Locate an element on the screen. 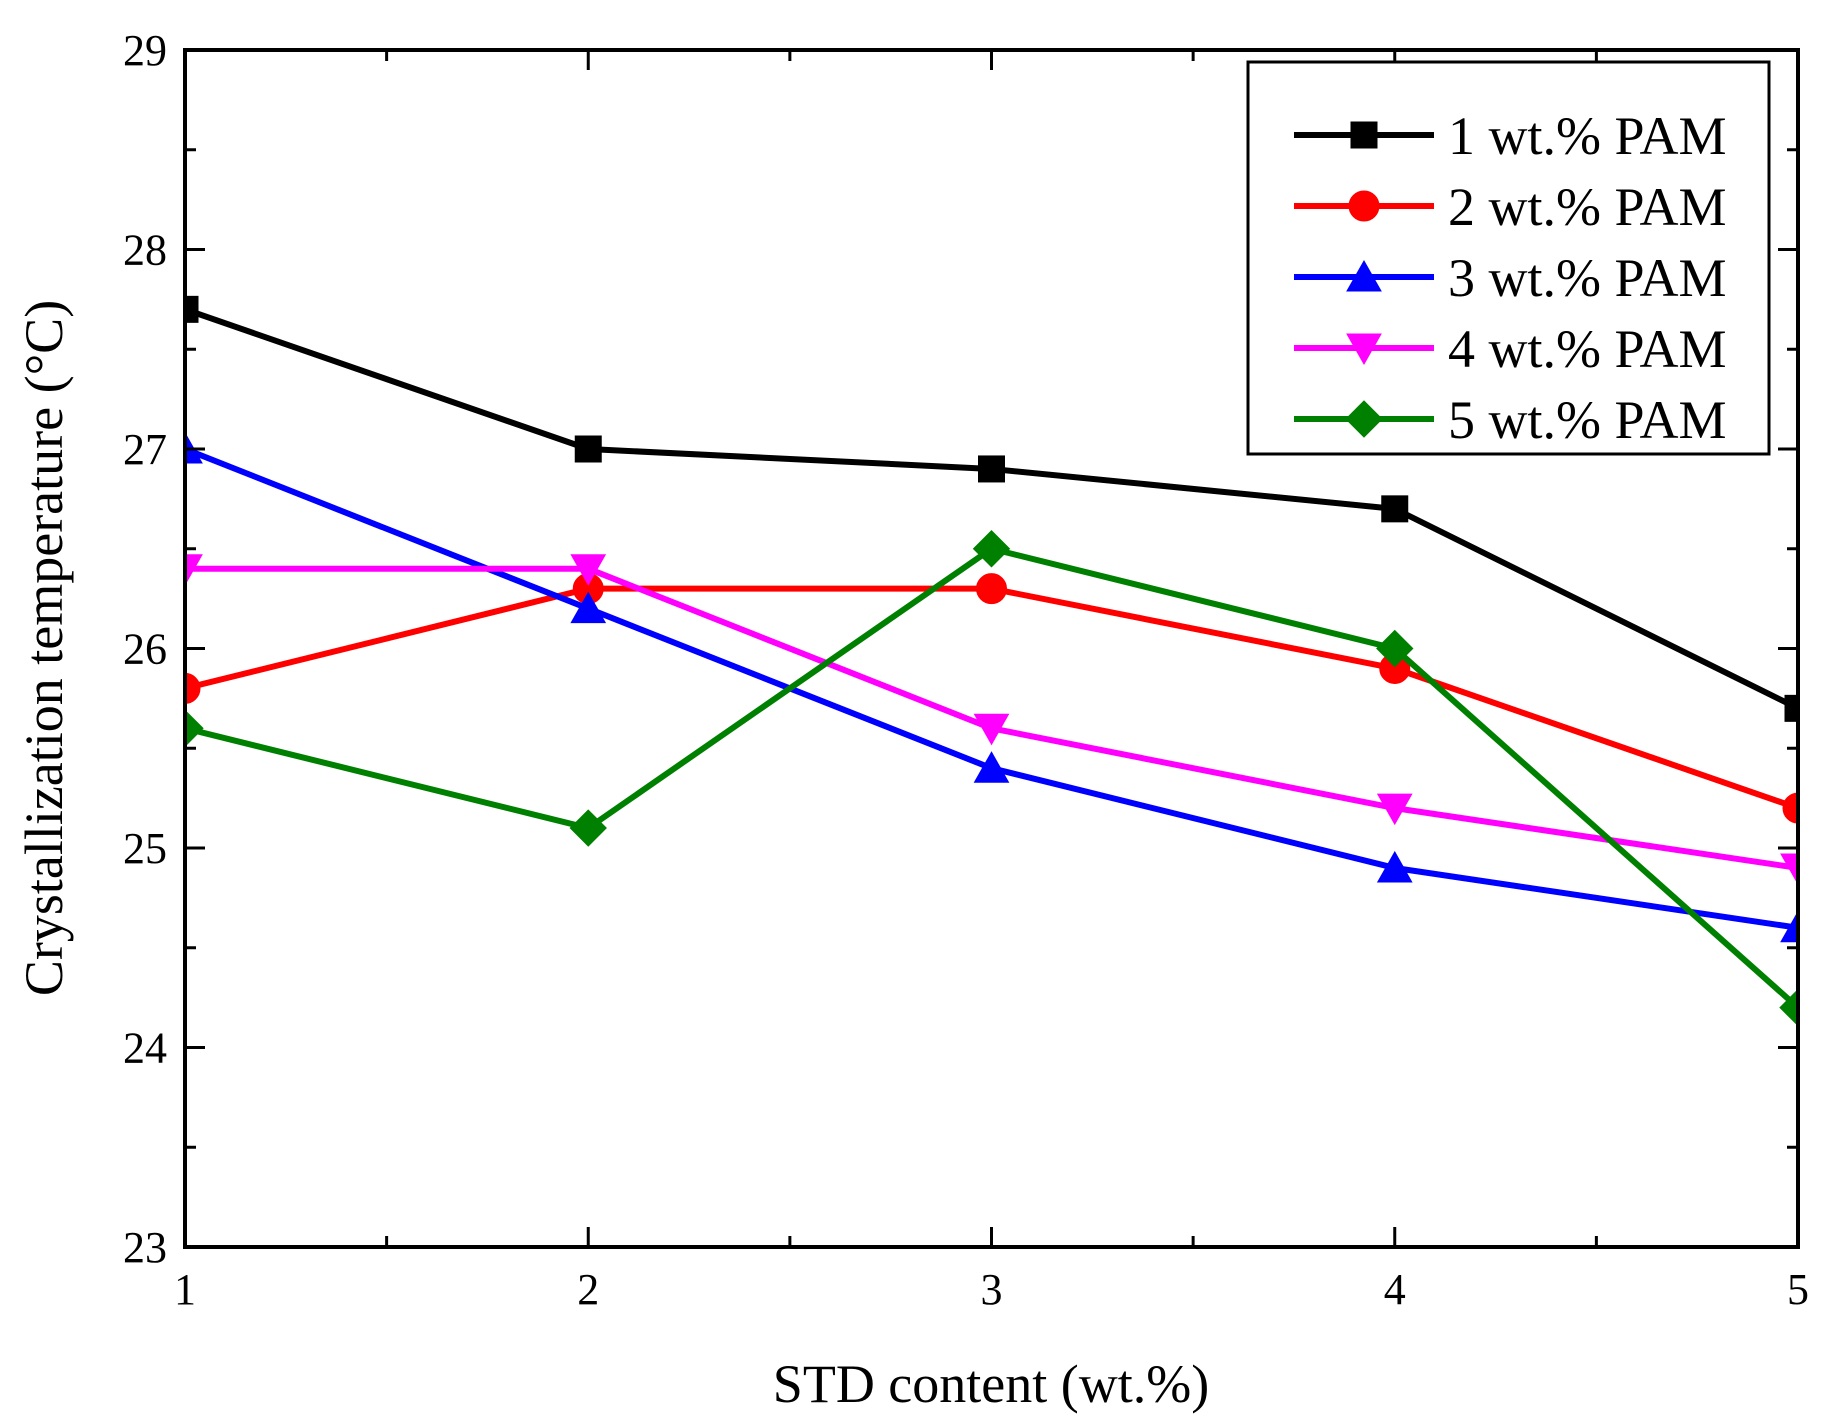 The height and width of the screenshot is (1423, 1830). legend-frame is located at coordinates (1508, 258).